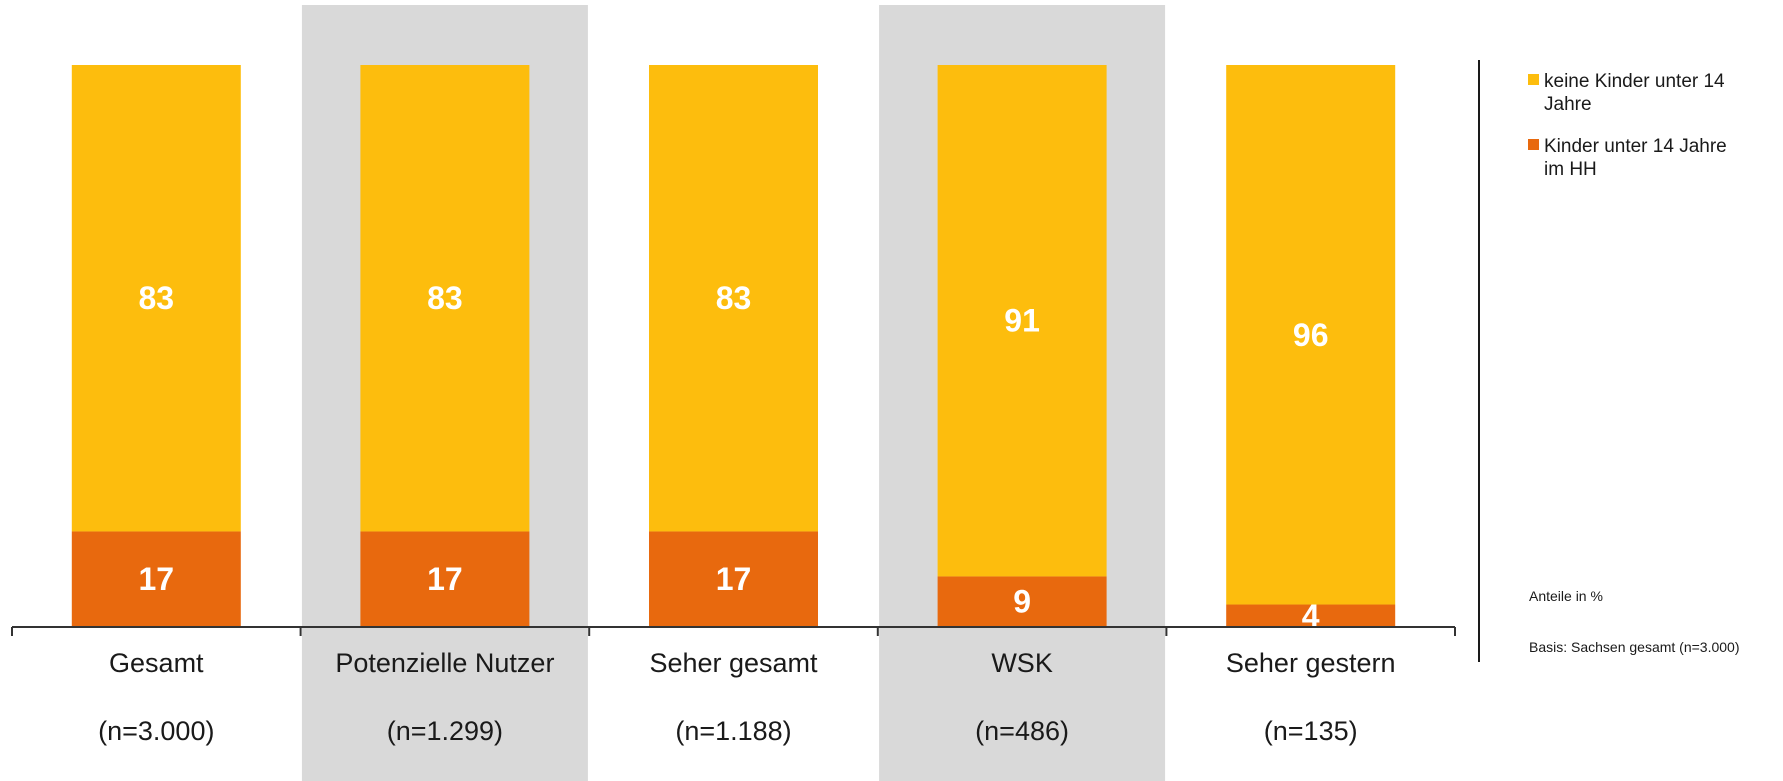 Image resolution: width=1783 pixels, height=781 pixels. I want to click on category-label: Potenzielle Nutzer, so click(444, 663).